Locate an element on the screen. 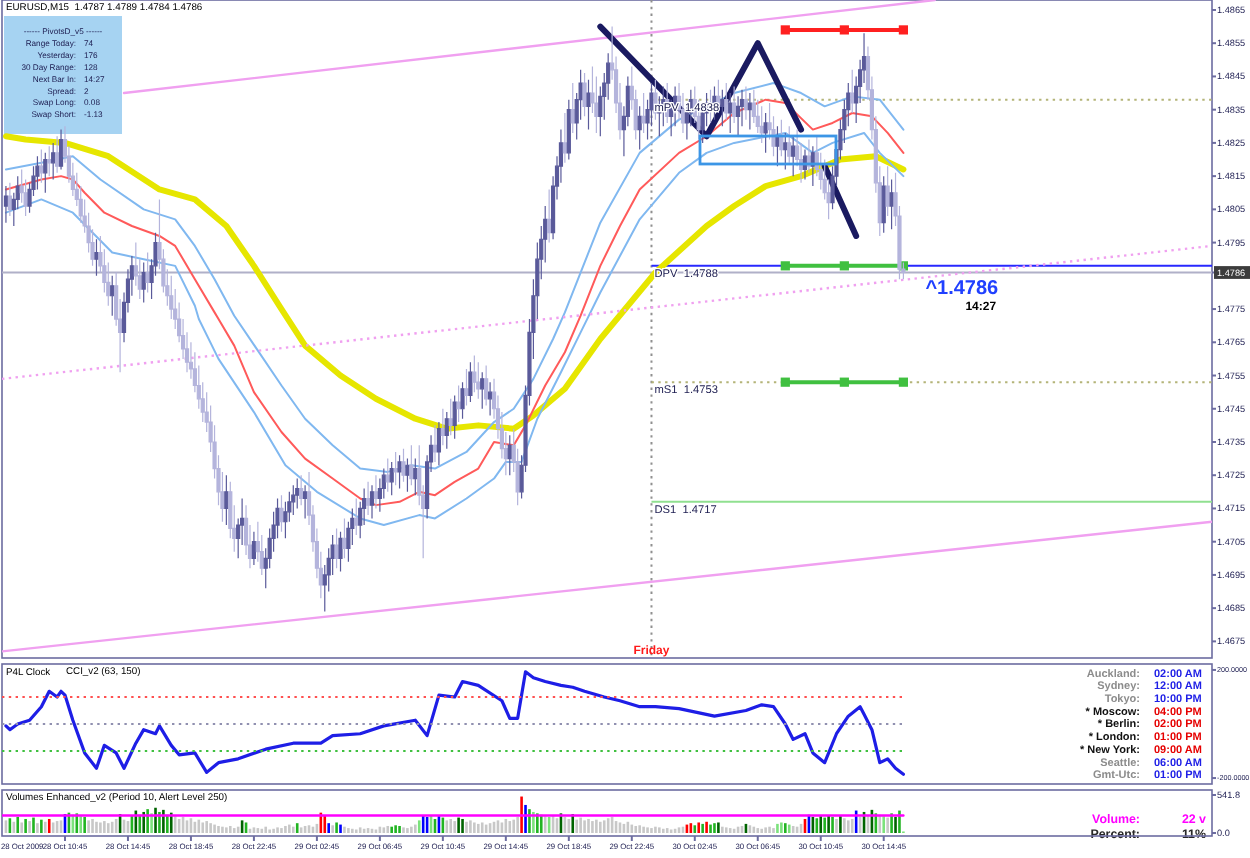 The height and width of the screenshot is (858, 1250). annotation: ^1.4786 is located at coordinates (962, 288).